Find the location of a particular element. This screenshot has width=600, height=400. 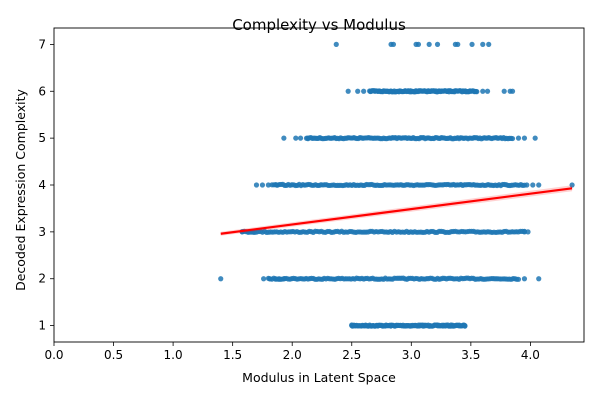

x-axis-ticks: 0.0 0.5 1.0 1.5 2.0 2.5 3.0 3.5 4.0 is located at coordinates (292, 352).